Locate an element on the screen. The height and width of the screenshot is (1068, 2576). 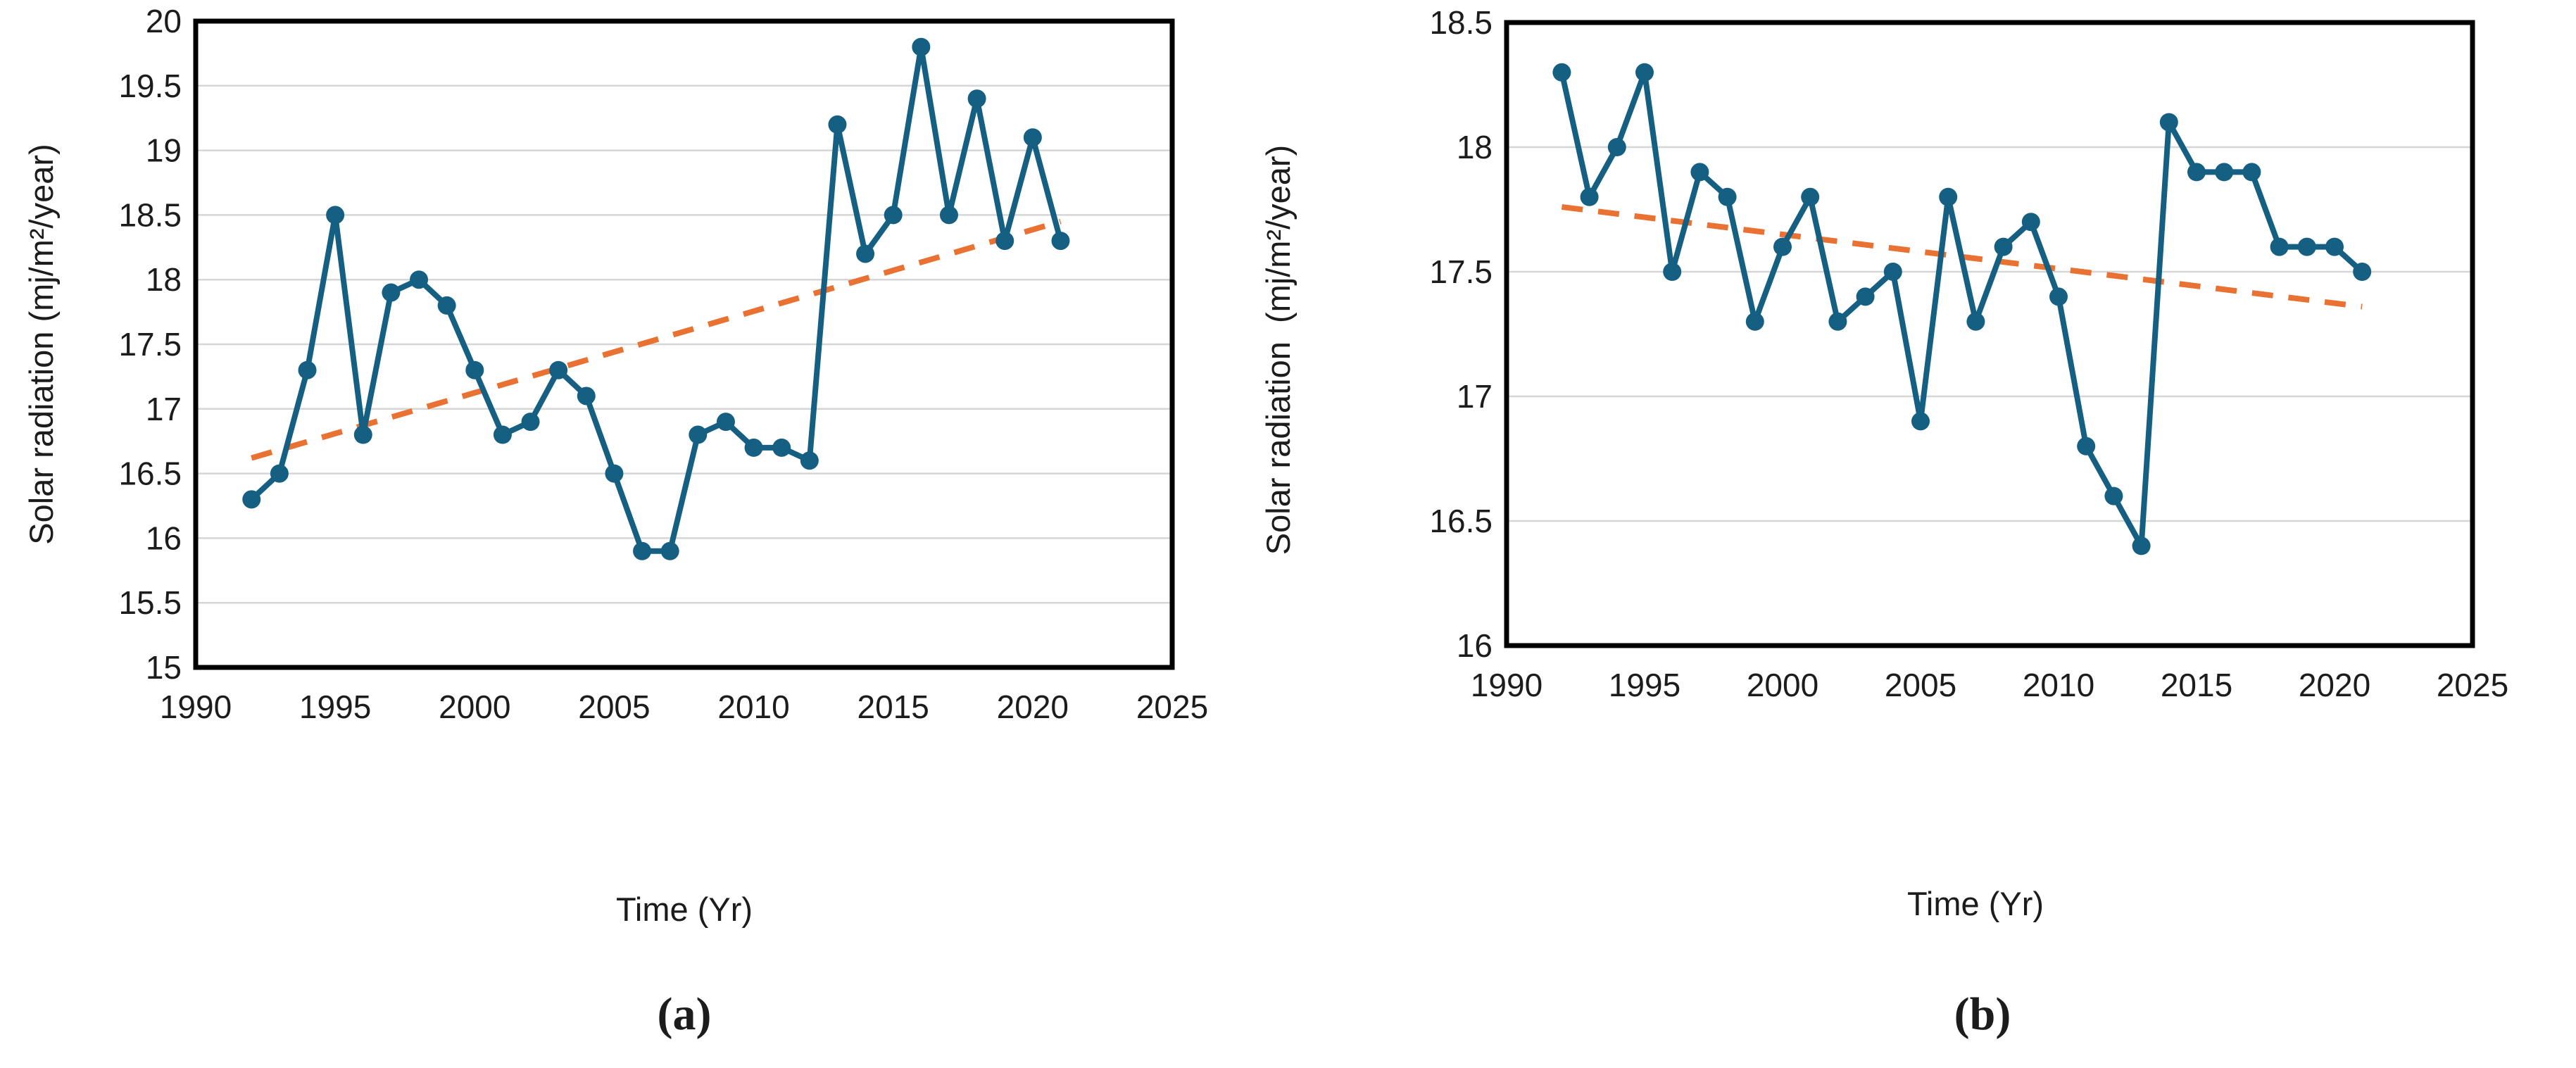
trend-line is located at coordinates (657, 340).